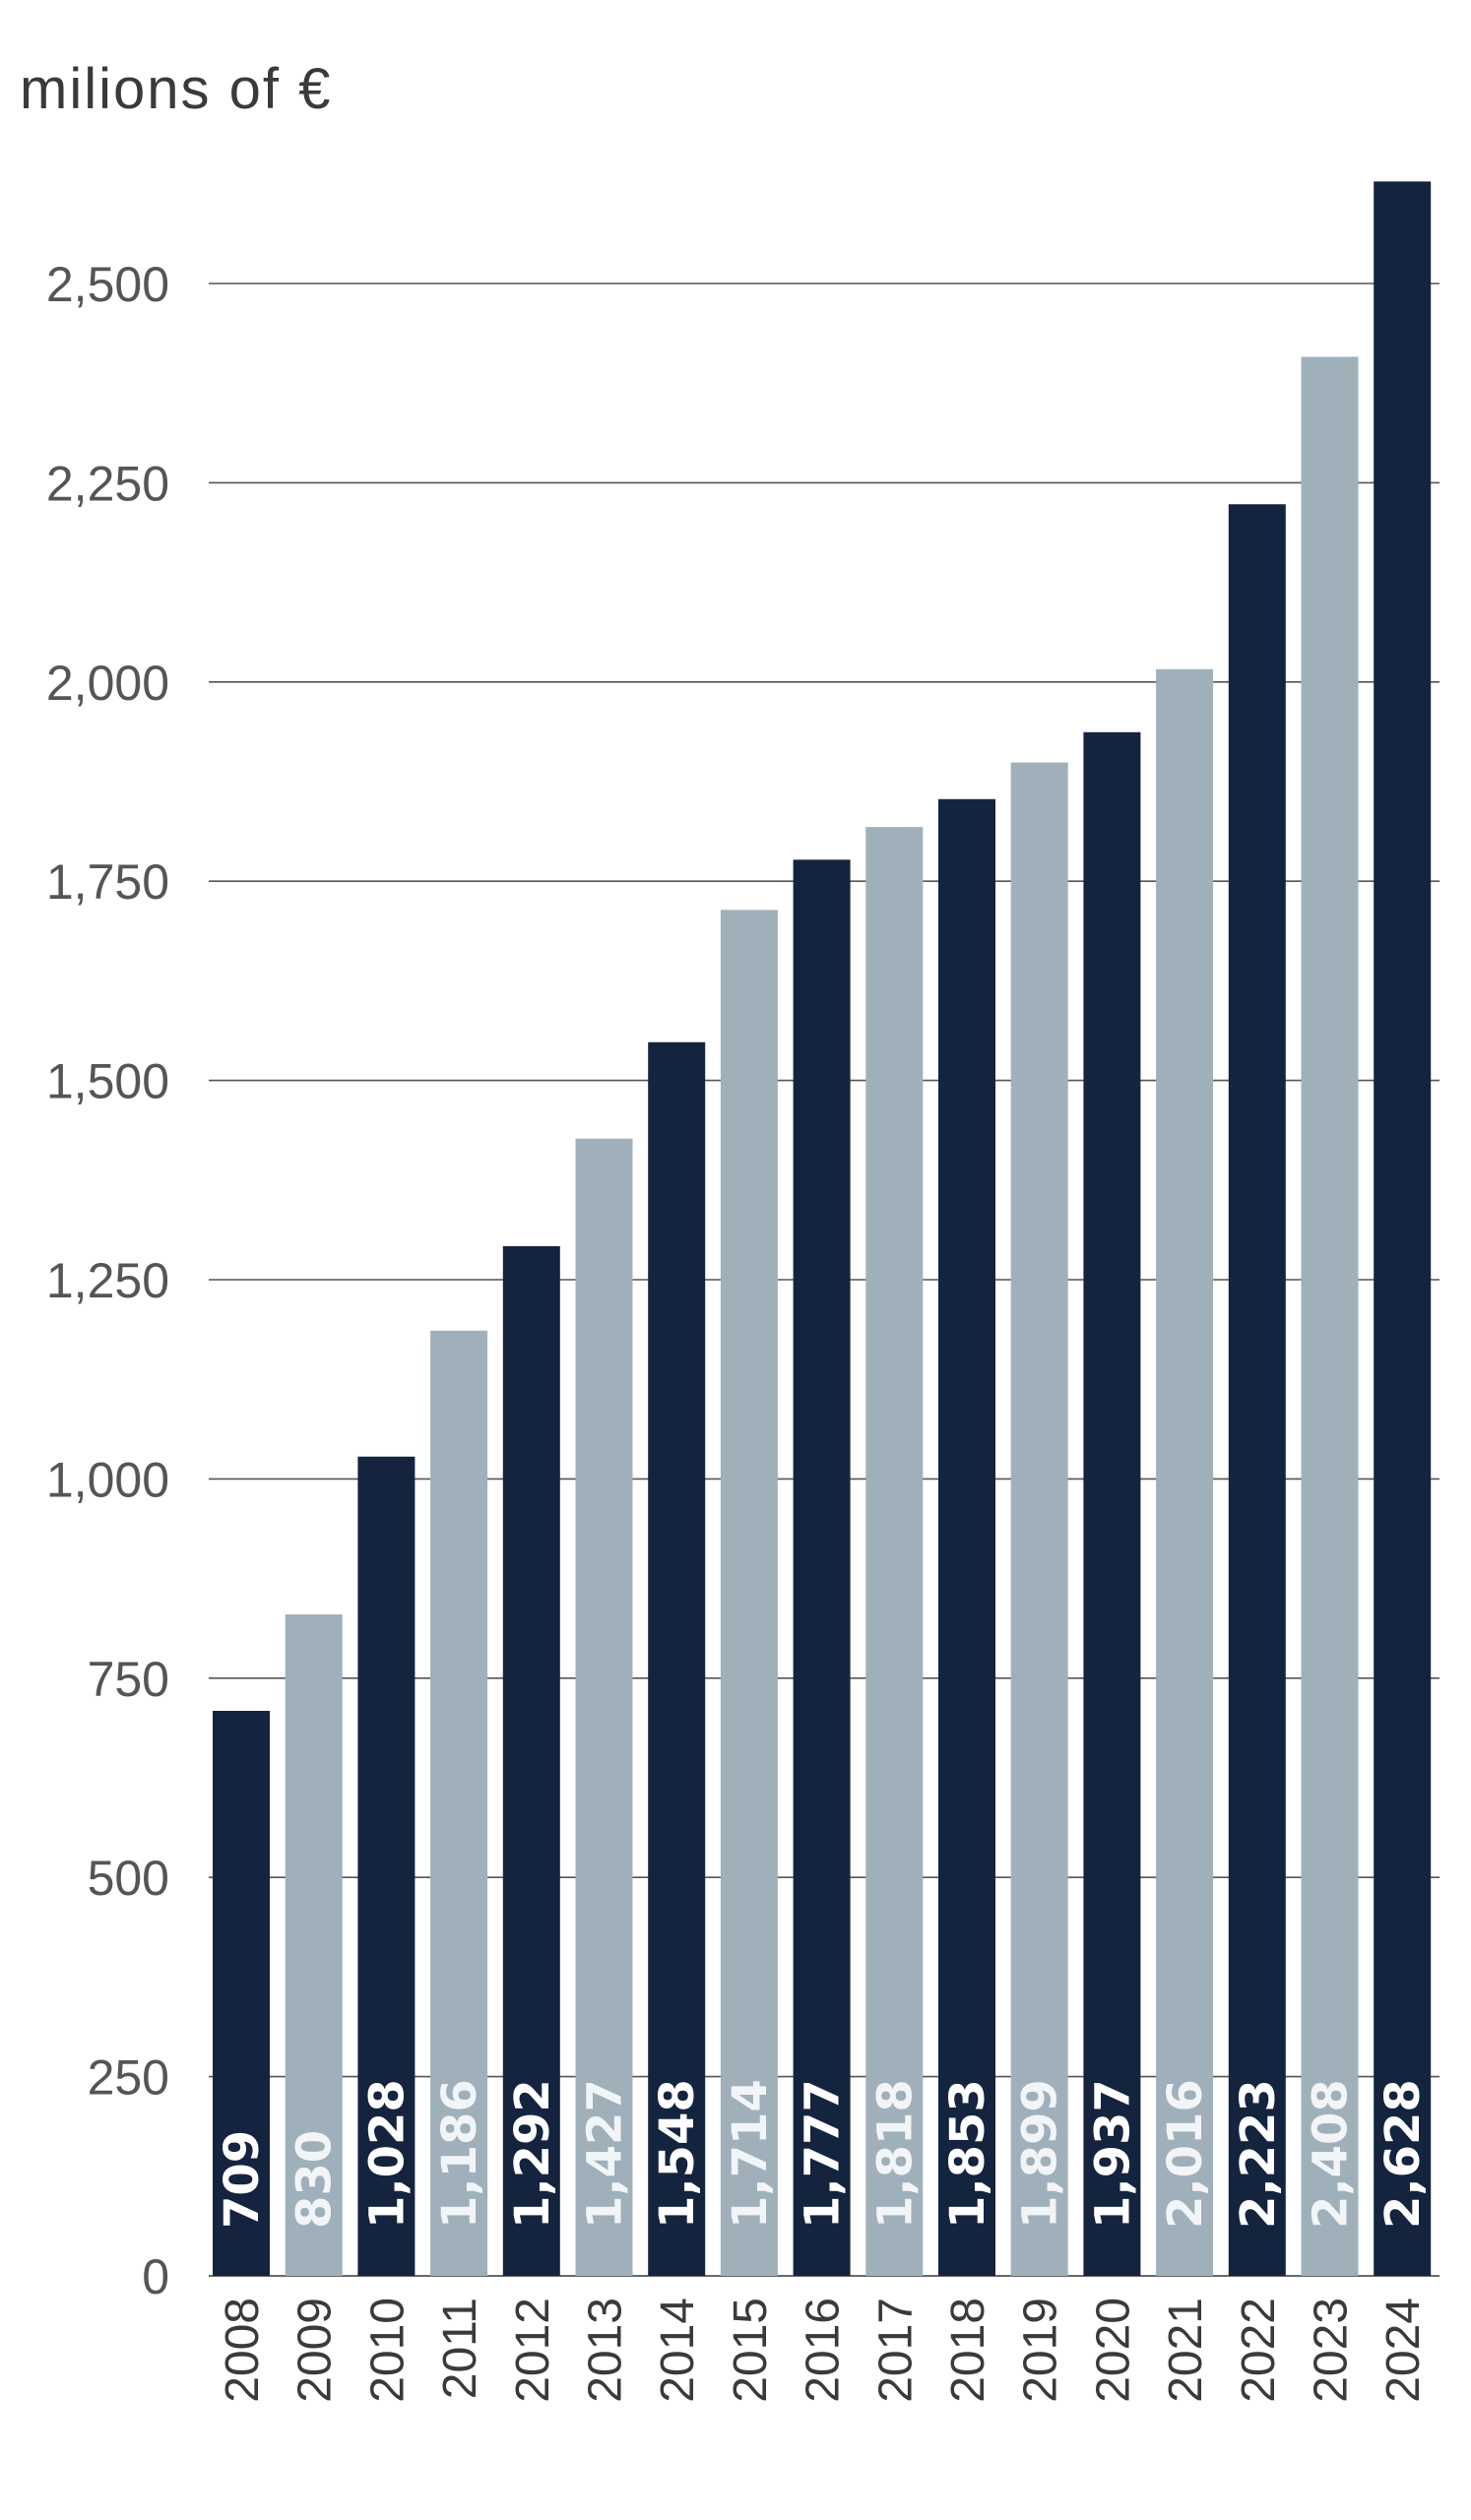 The height and width of the screenshot is (2520, 1471). I want to click on x-tick-label-2014: 2014, so click(678, 2350).